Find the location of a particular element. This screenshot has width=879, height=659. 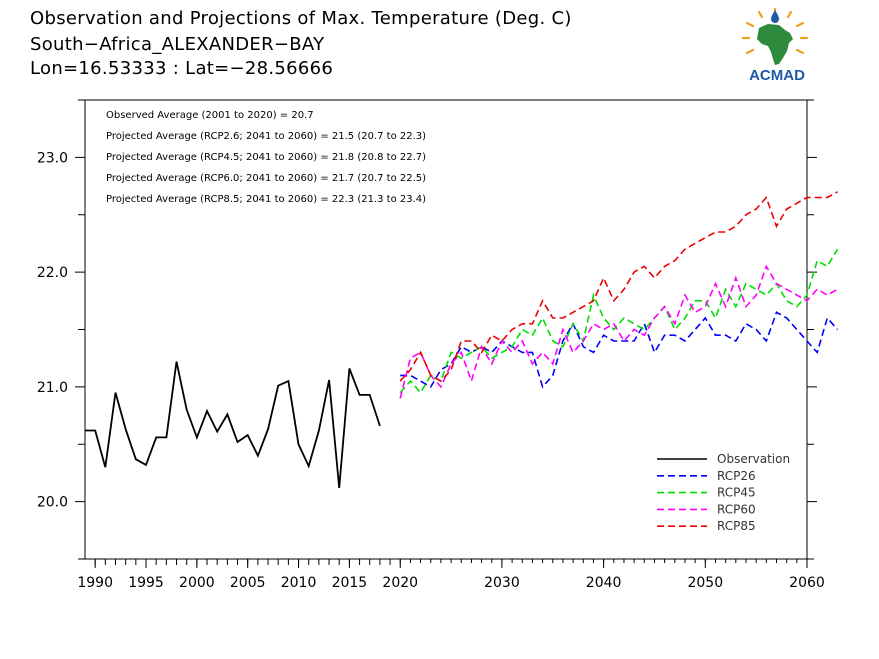

series-line-rcp85 is located at coordinates (618, 287).